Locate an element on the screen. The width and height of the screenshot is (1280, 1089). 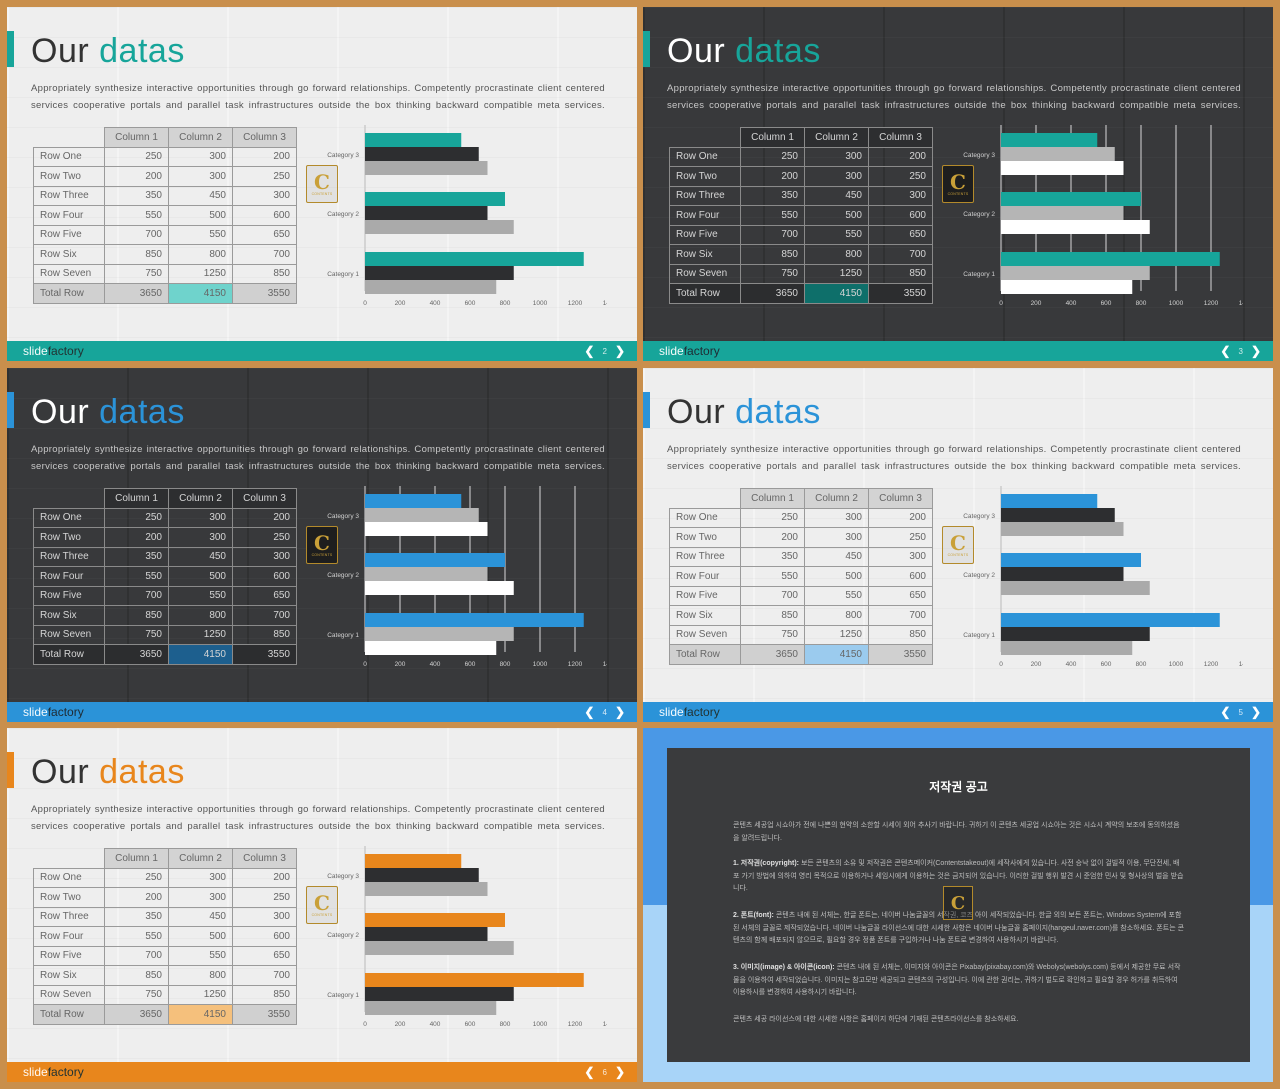
table-row: Row One 250 300 200 is located at coordinates (801, 156).